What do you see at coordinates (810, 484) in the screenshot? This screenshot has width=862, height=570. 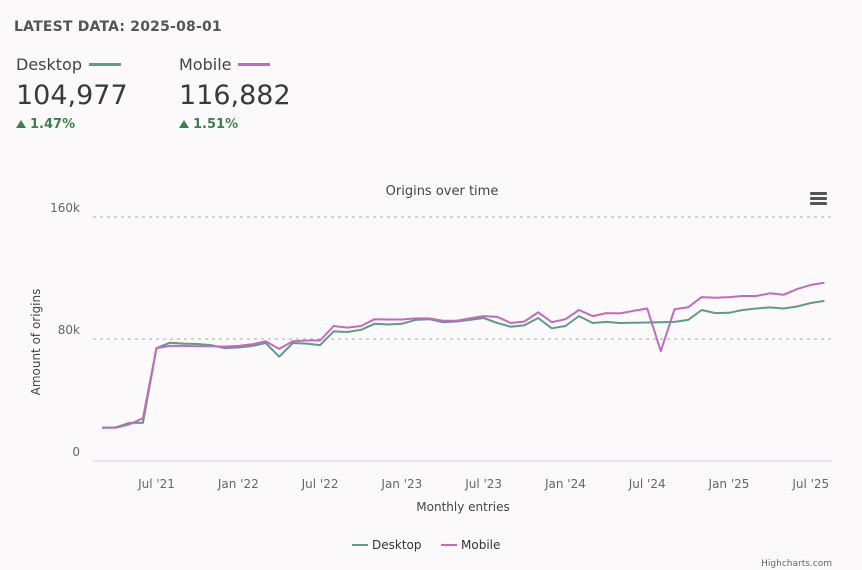 I see `x-tick-label: Jul '25` at bounding box center [810, 484].